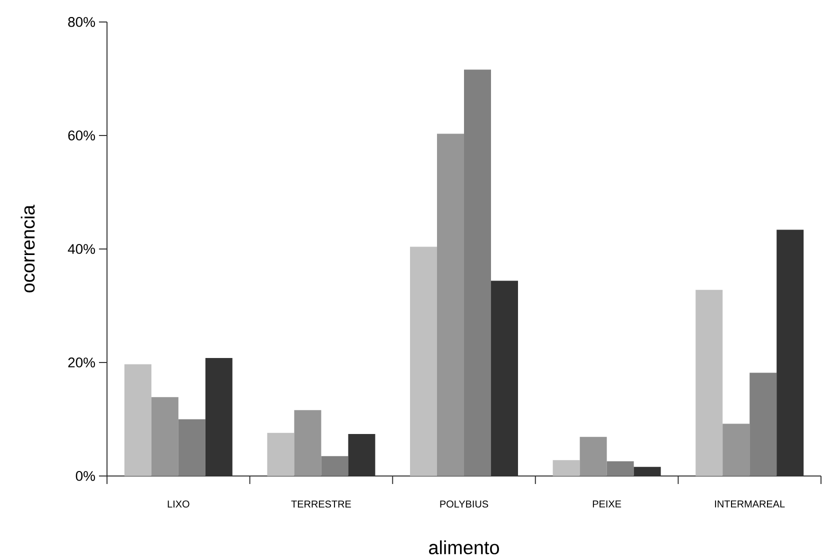  I want to click on y-tick-label: 40%, so click(81, 249).